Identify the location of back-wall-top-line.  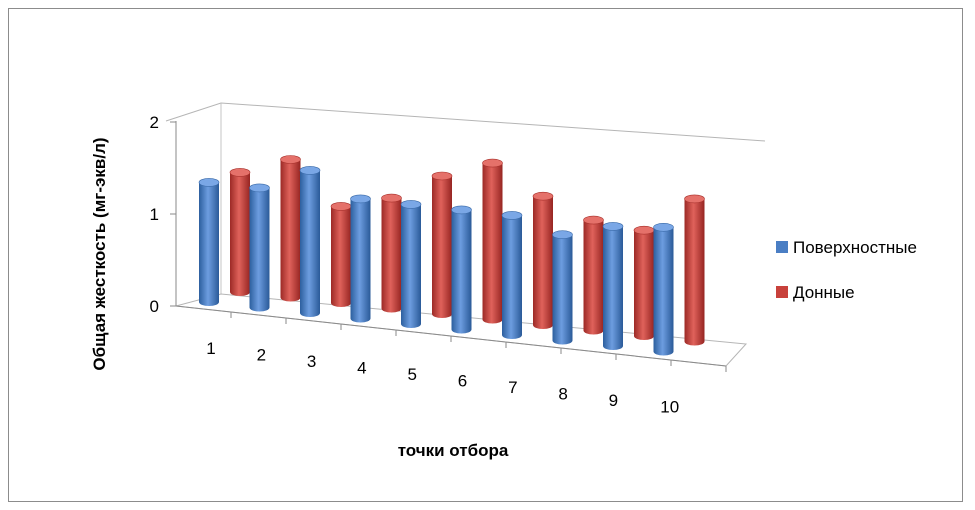
(465, 122).